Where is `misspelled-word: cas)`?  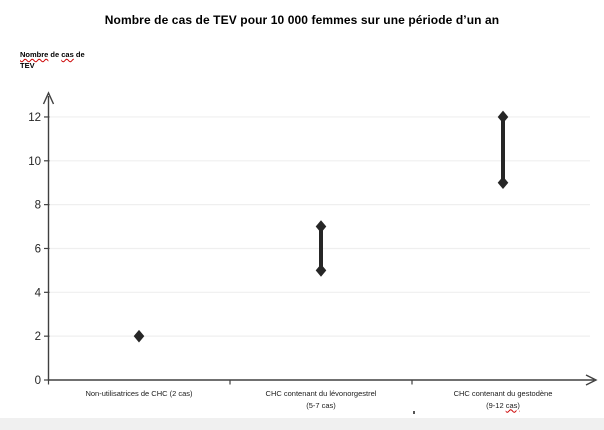
misspelled-word: cas) is located at coordinates (512, 405).